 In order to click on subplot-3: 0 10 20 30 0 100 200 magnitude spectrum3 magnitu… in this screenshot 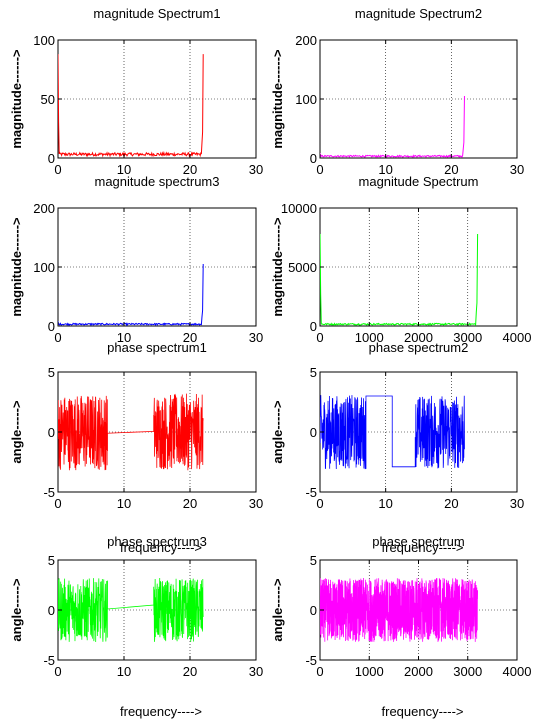, I will do `click(136, 259)`.